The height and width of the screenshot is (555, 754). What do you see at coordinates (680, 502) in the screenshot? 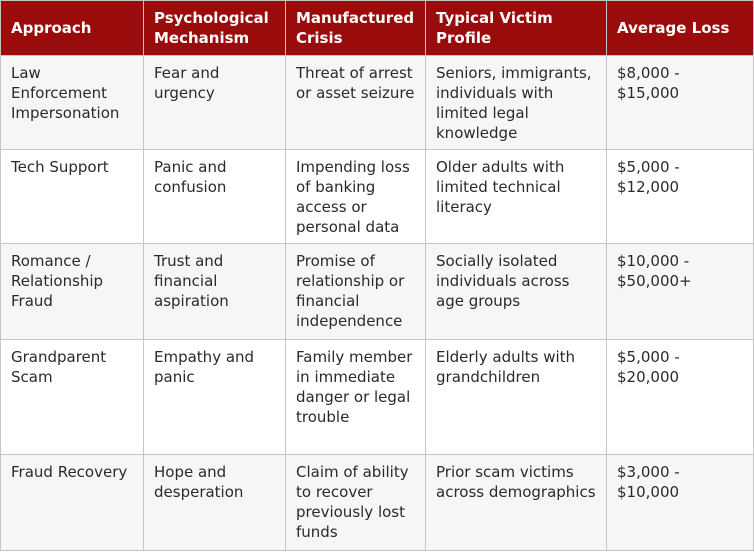
I see `table-cell: $3,000 - $10,000` at bounding box center [680, 502].